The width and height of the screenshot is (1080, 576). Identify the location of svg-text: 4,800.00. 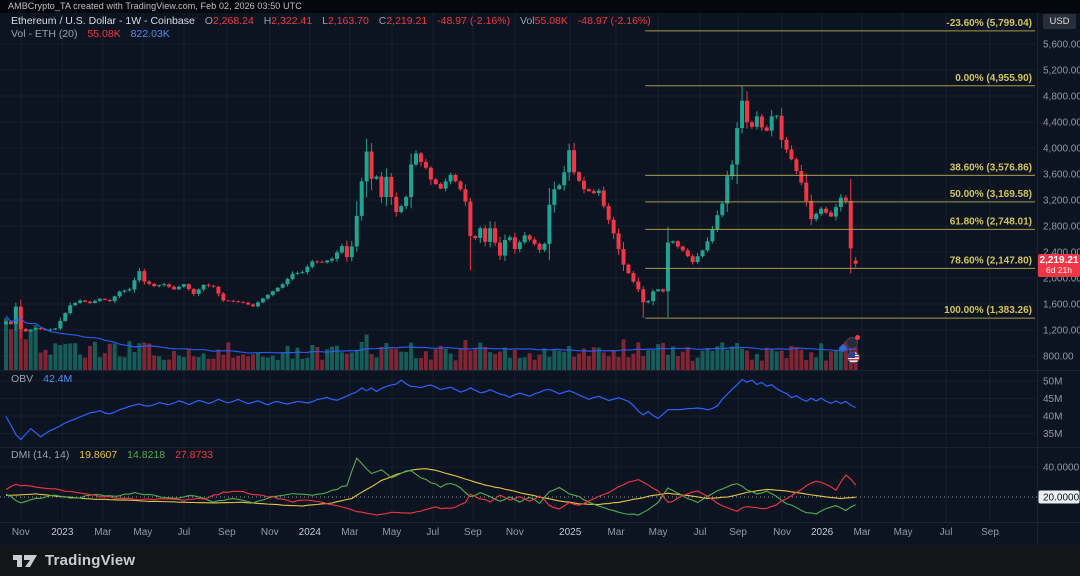
(1061, 96).